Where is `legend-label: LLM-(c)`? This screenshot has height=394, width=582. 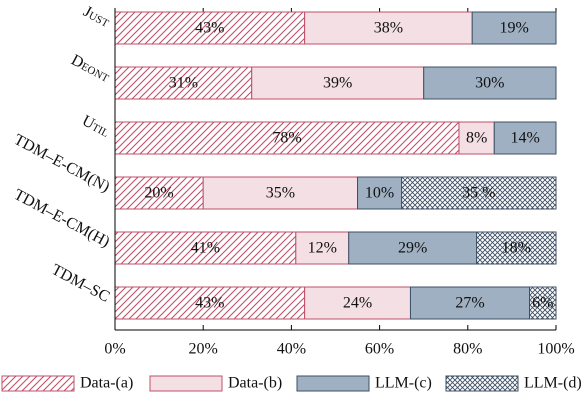 legend-label: LLM-(c) is located at coordinates (403, 383).